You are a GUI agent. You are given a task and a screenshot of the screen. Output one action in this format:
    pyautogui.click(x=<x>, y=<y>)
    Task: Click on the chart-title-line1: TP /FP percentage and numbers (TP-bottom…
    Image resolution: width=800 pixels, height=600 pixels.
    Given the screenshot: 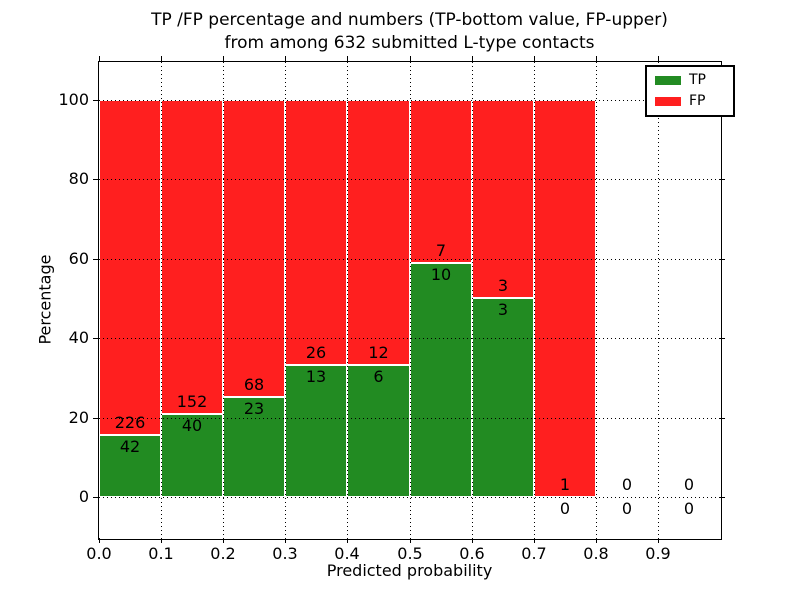 What is the action you would take?
    pyautogui.click(x=409, y=20)
    